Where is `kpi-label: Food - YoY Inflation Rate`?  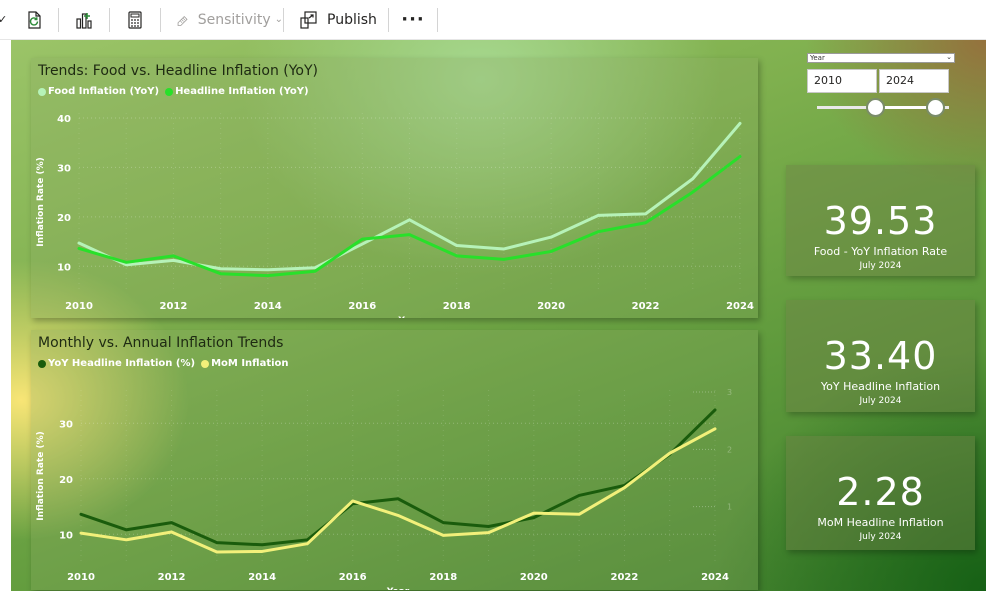
kpi-label: Food - YoY Inflation Rate is located at coordinates (880, 251).